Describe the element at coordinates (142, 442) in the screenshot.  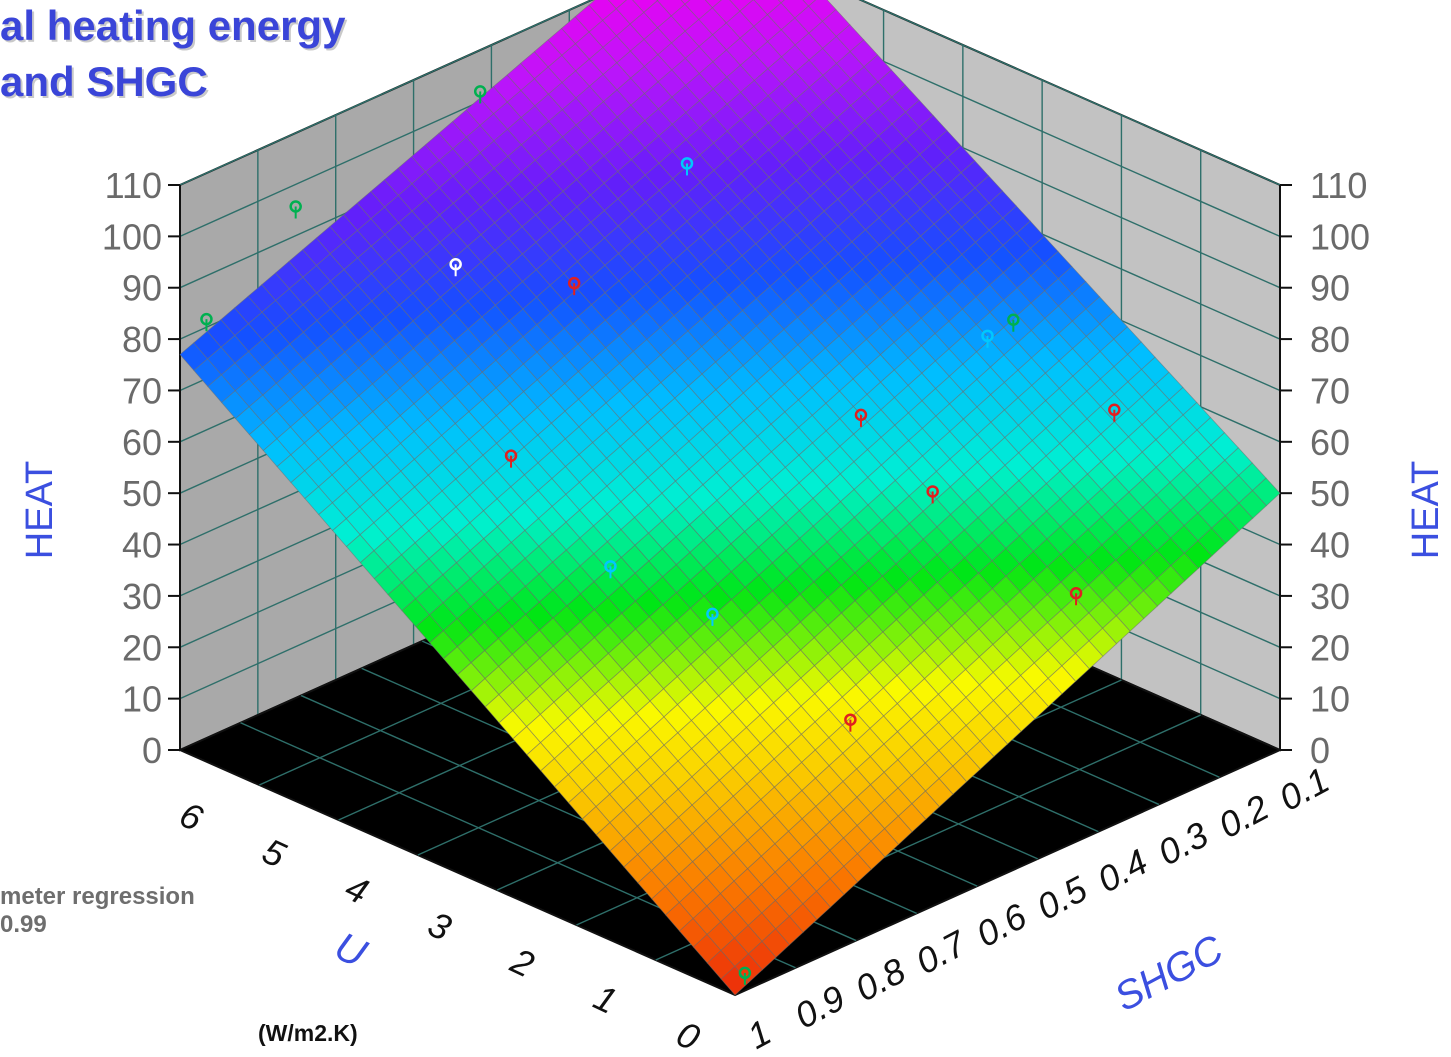
I see `z-tick-label-left: 60` at that location.